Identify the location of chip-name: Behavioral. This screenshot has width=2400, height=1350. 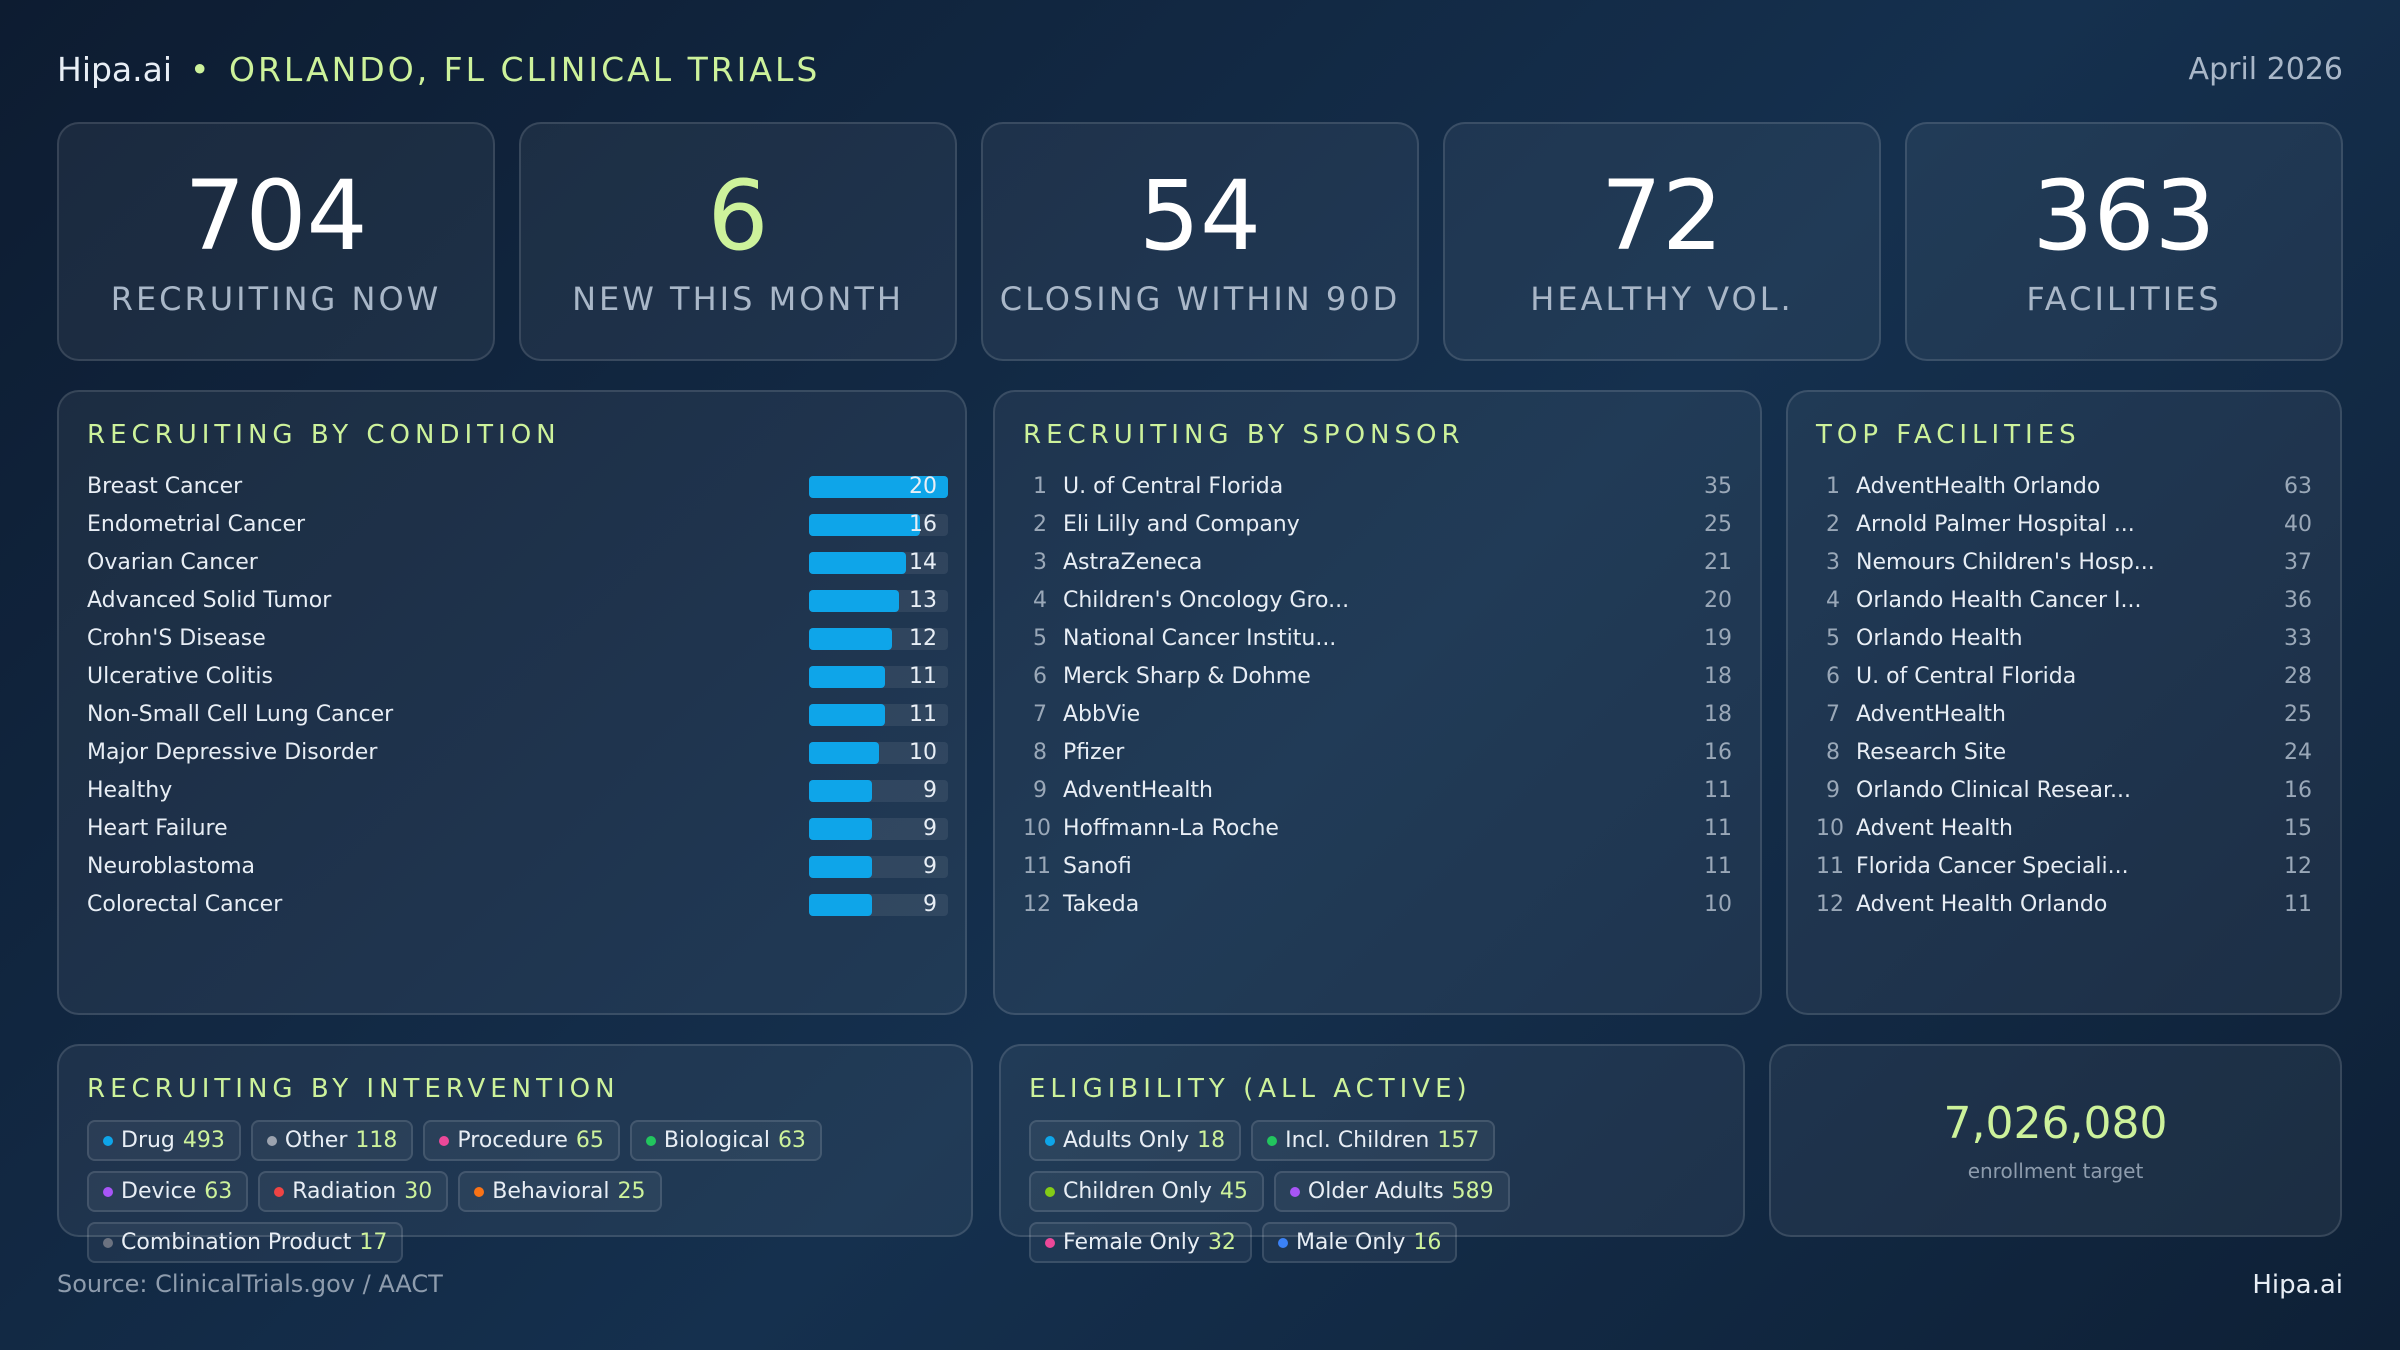
(551, 1191).